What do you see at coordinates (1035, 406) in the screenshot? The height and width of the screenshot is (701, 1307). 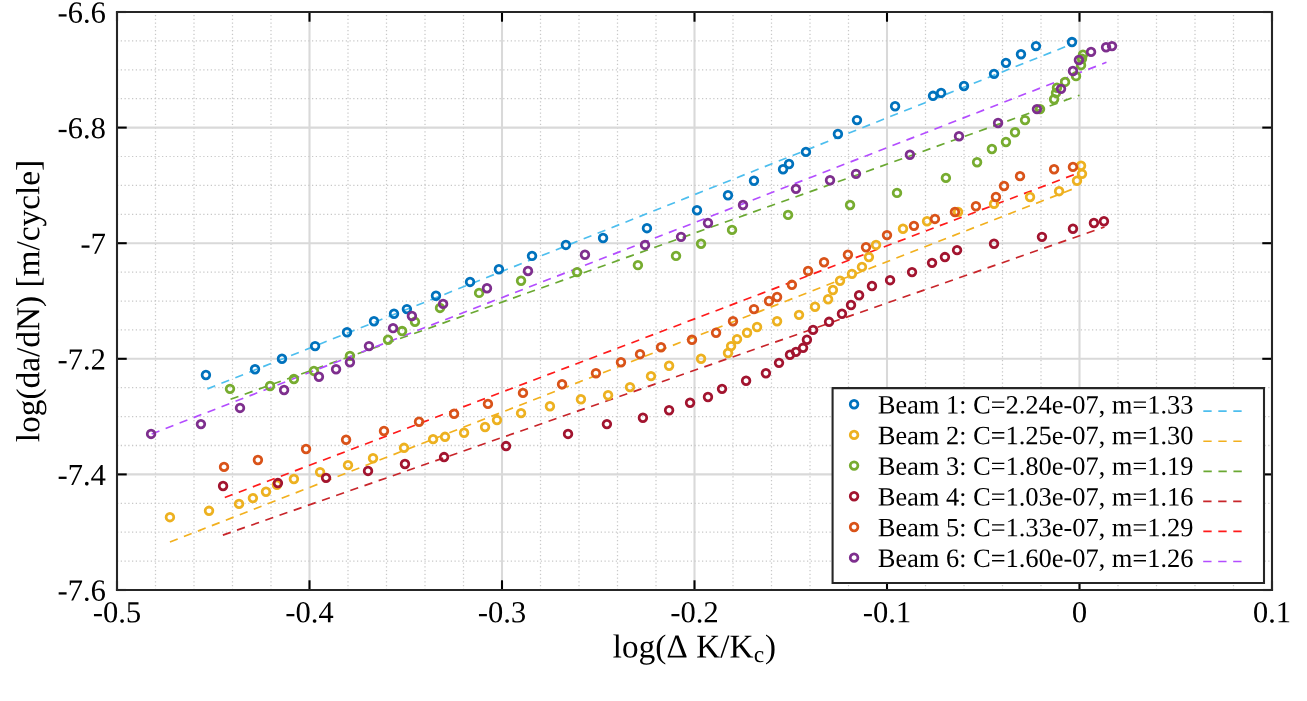 I see `legend-label: Beam 1: C=2.24e-07, m=1.33` at bounding box center [1035, 406].